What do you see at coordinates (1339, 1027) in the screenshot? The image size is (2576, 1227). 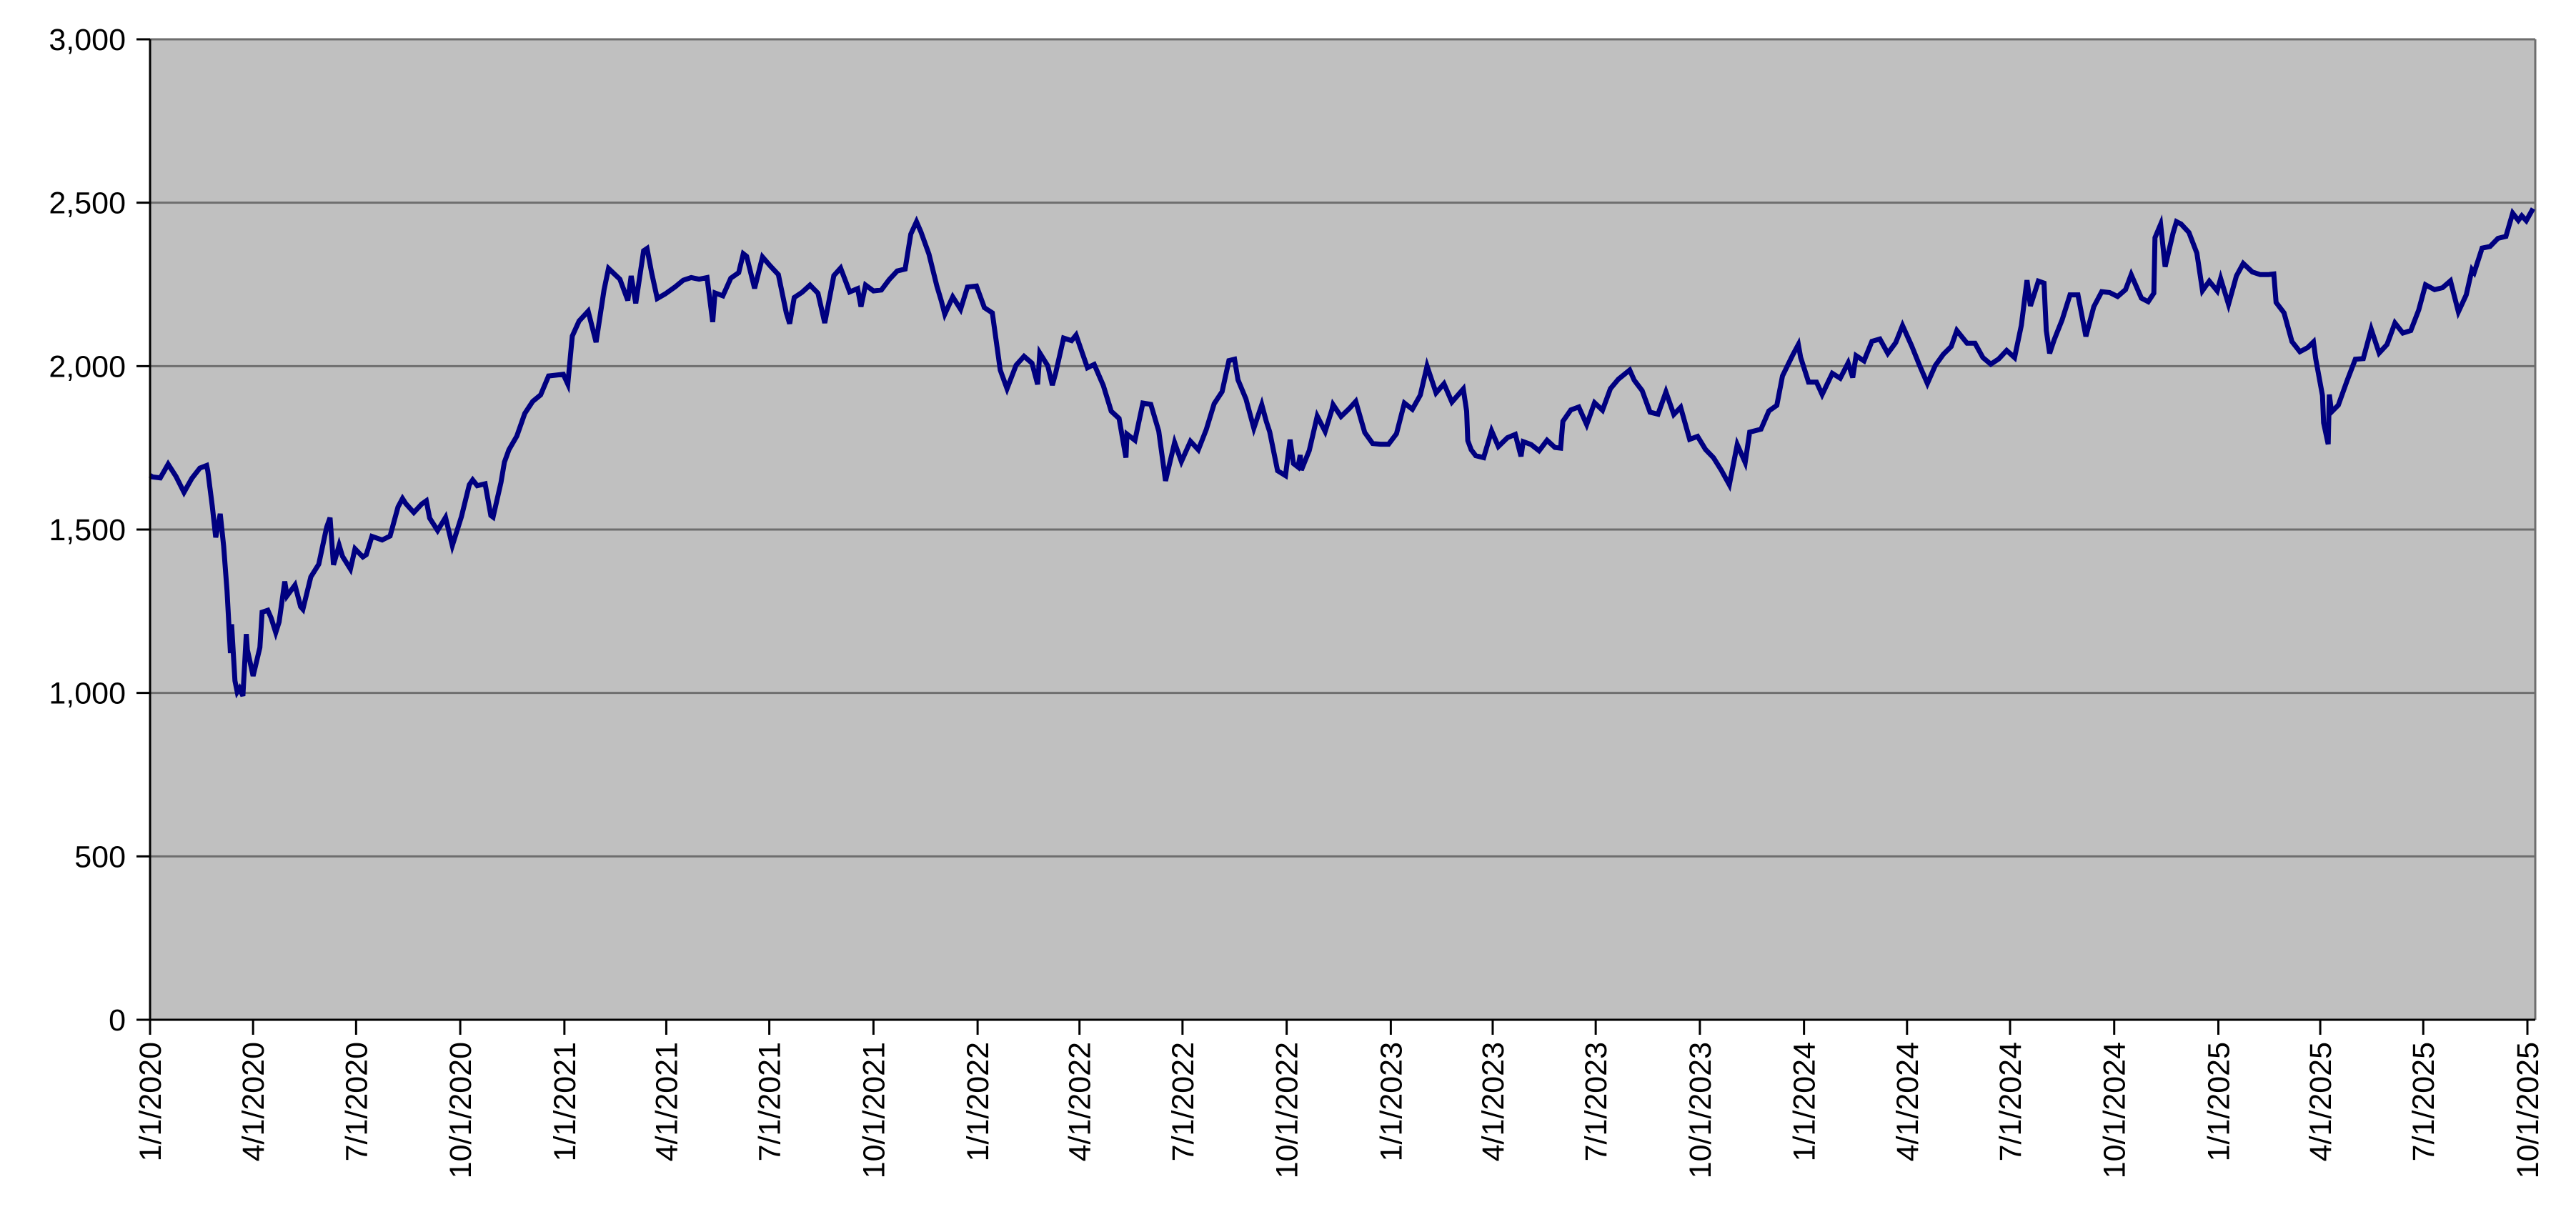 I see `x-axis-ticks` at bounding box center [1339, 1027].